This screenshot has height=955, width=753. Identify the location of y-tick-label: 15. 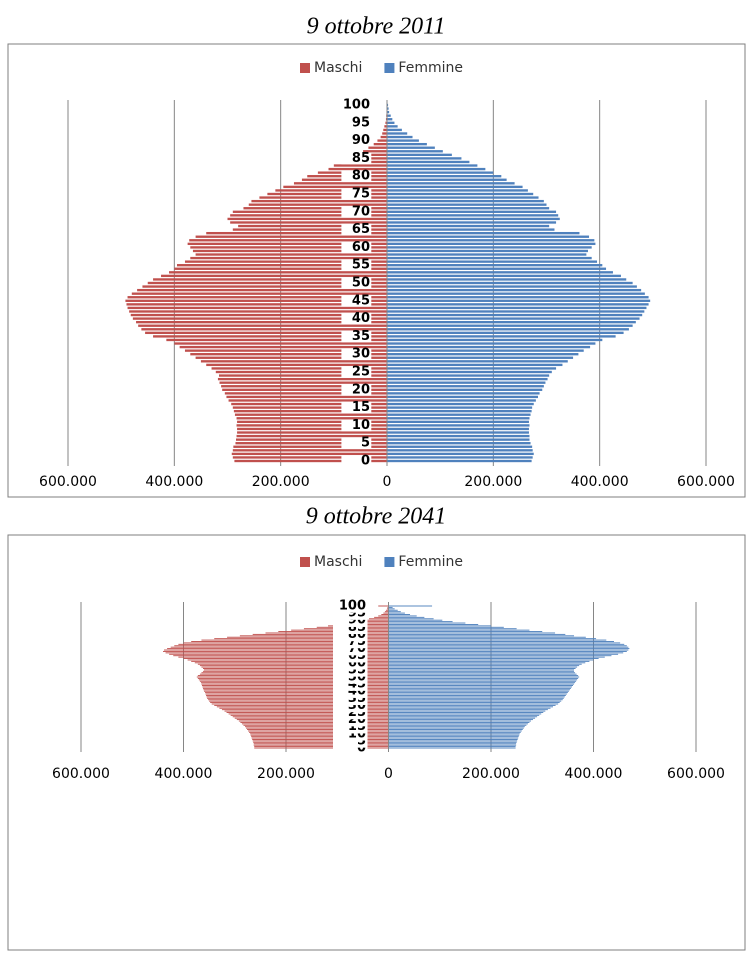
(361, 407).